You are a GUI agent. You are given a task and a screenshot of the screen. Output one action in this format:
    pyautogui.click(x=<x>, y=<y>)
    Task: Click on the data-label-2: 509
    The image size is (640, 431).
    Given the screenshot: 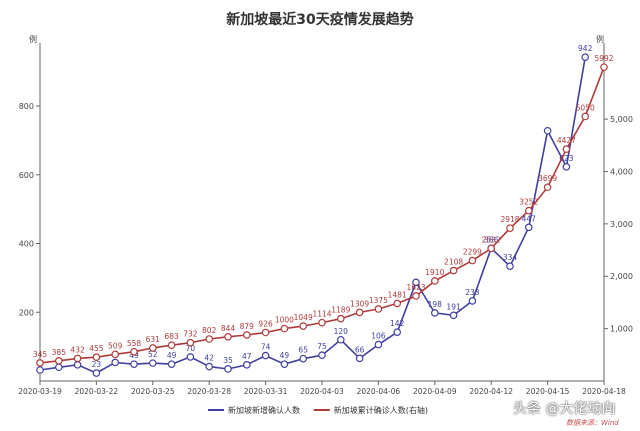 What is the action you would take?
    pyautogui.click(x=115, y=345)
    